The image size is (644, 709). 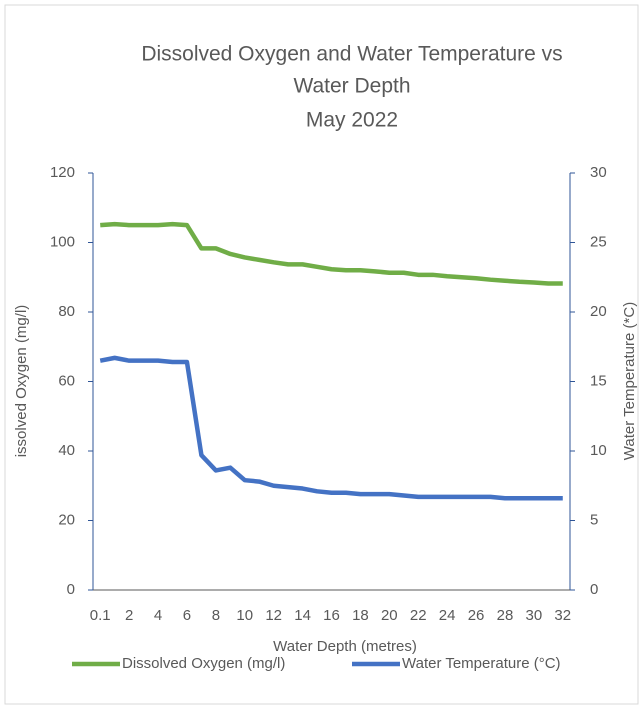 What do you see at coordinates (66, 450) in the screenshot?
I see `y-tick-label: 40` at bounding box center [66, 450].